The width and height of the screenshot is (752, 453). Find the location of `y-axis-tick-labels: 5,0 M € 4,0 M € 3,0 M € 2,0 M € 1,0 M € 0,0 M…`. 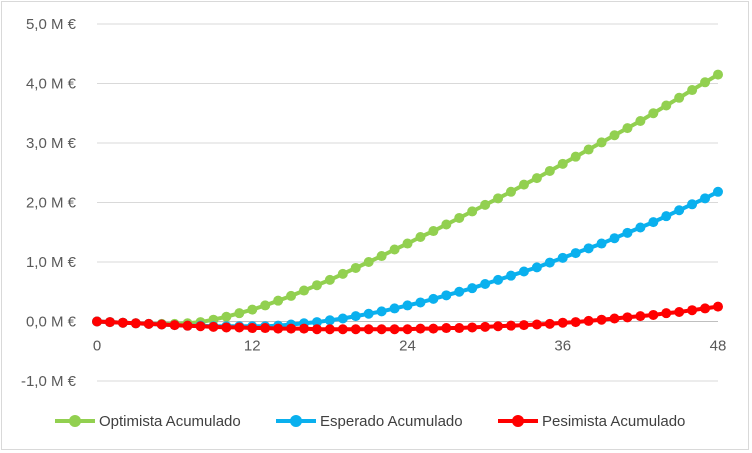

y-axis-tick-labels: 5,0 M € 4,0 M € 3,0 M € 2,0 M € 1,0 M € 0,0 M… is located at coordinates (49, 203).